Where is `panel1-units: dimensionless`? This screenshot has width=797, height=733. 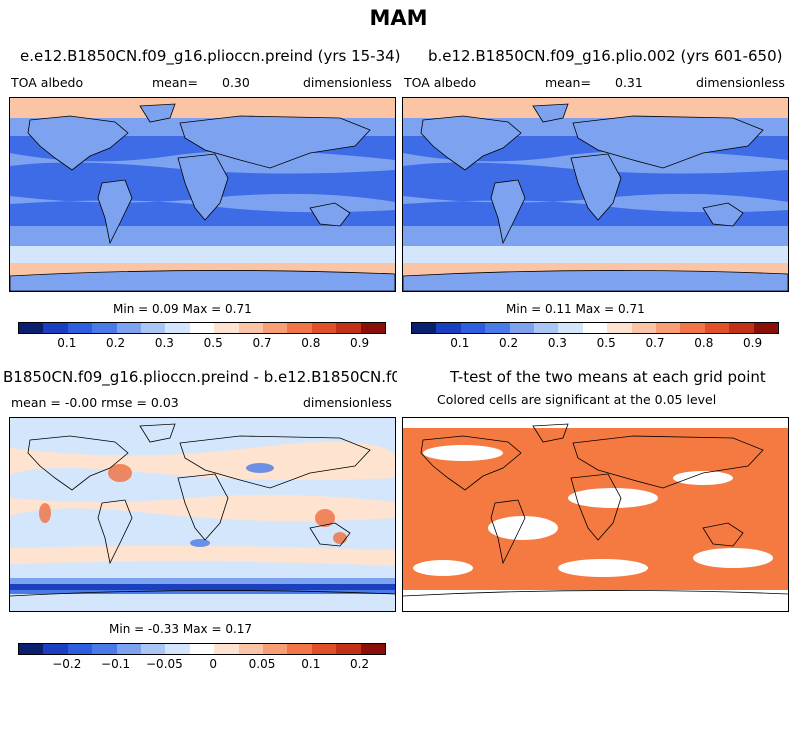 panel1-units: dimensionless is located at coordinates (347, 82).